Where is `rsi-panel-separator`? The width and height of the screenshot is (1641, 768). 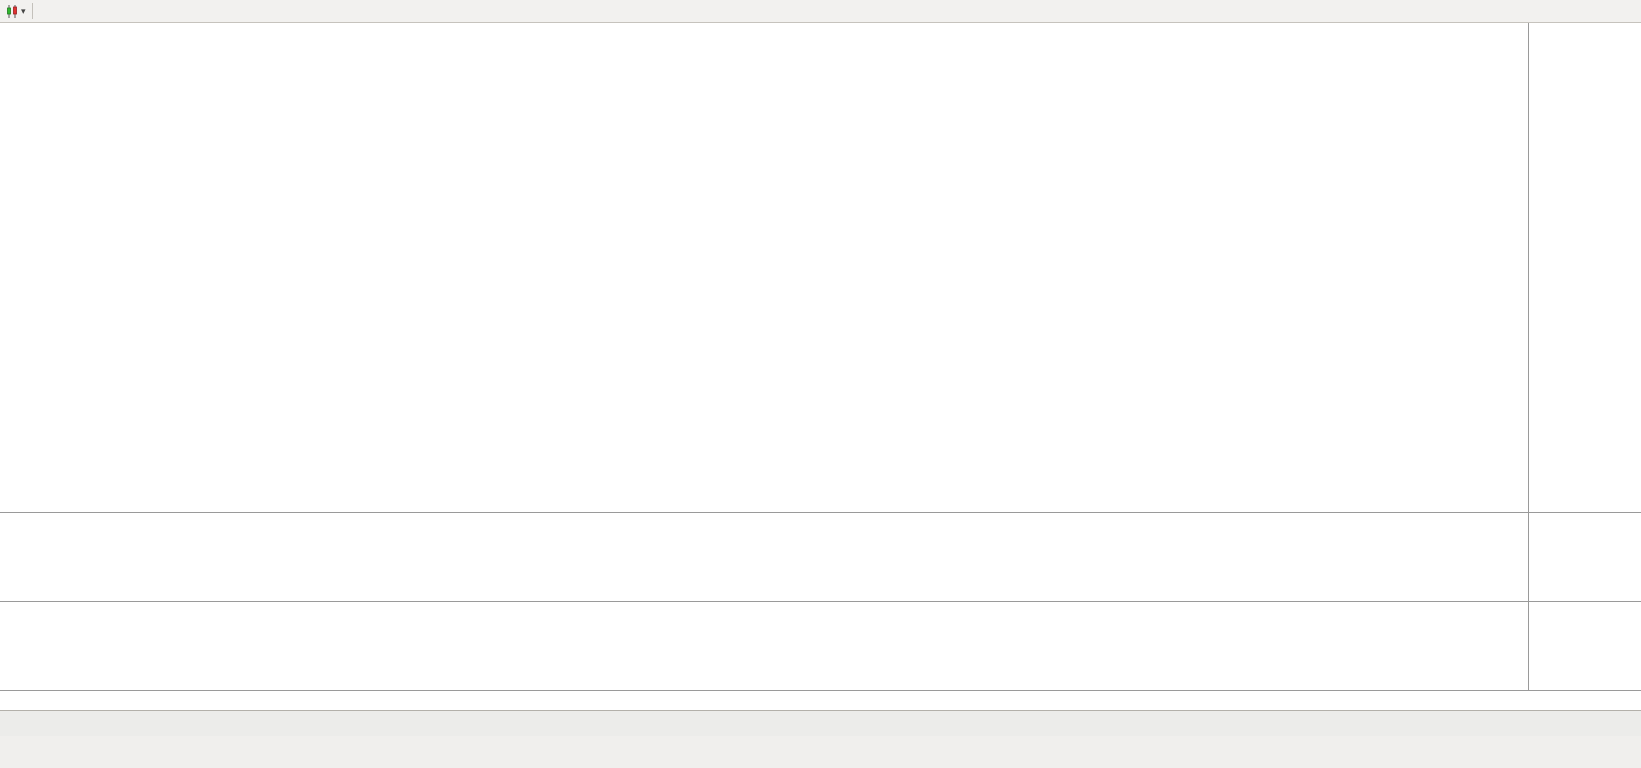 rsi-panel-separator is located at coordinates (820, 512).